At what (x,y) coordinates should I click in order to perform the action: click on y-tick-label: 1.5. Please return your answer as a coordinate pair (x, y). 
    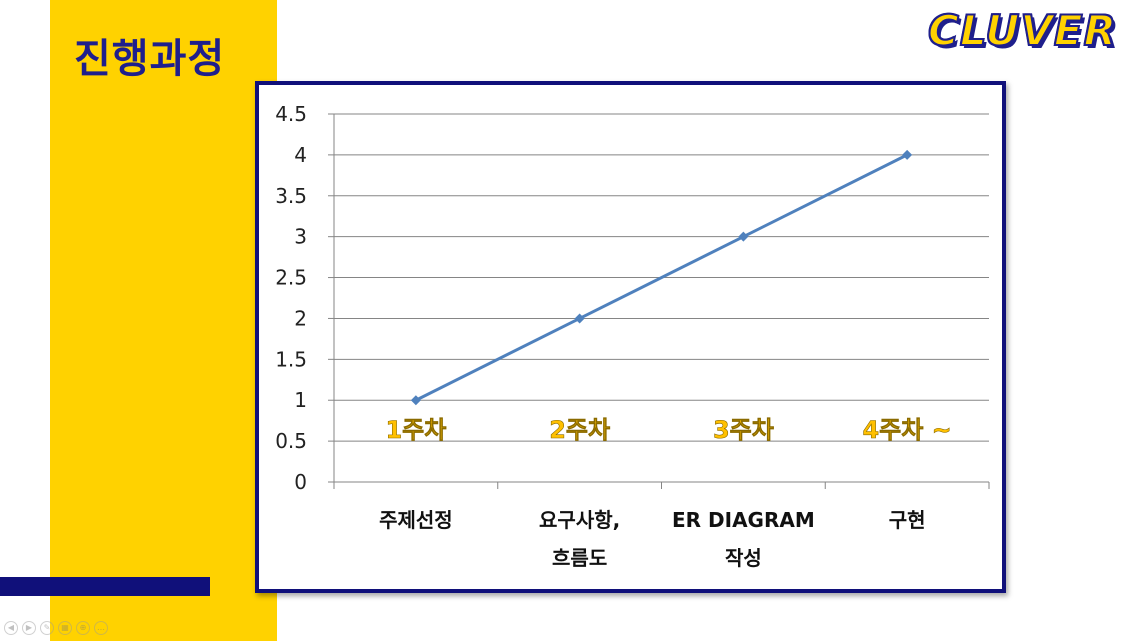
    Looking at the image, I should click on (291, 359).